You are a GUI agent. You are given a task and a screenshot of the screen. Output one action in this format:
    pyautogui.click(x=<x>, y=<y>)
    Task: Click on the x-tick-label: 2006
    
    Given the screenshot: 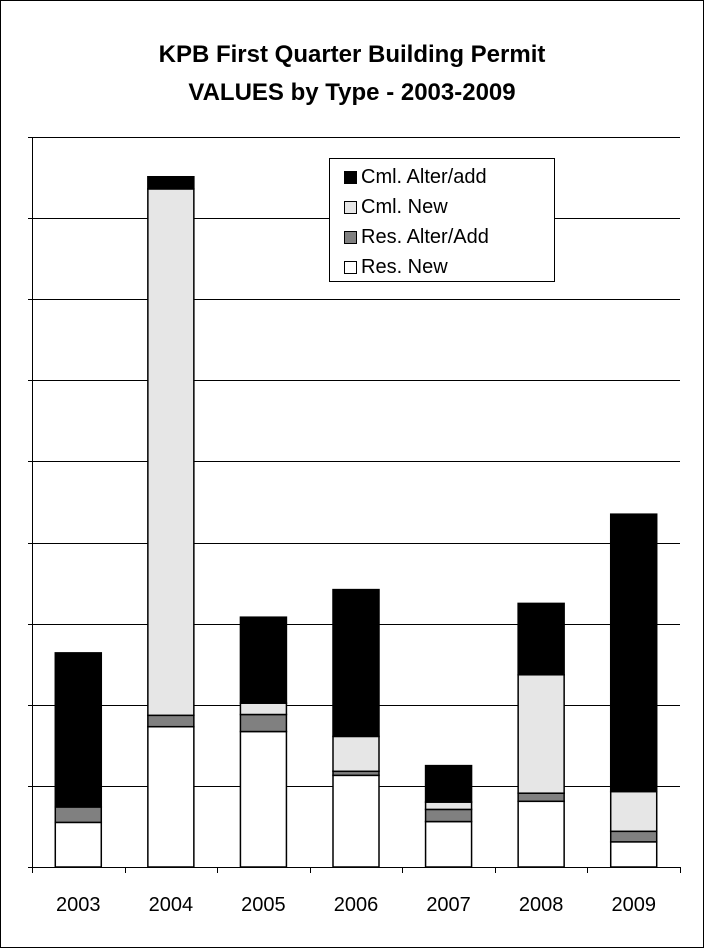 What is the action you would take?
    pyautogui.click(x=356, y=905)
    